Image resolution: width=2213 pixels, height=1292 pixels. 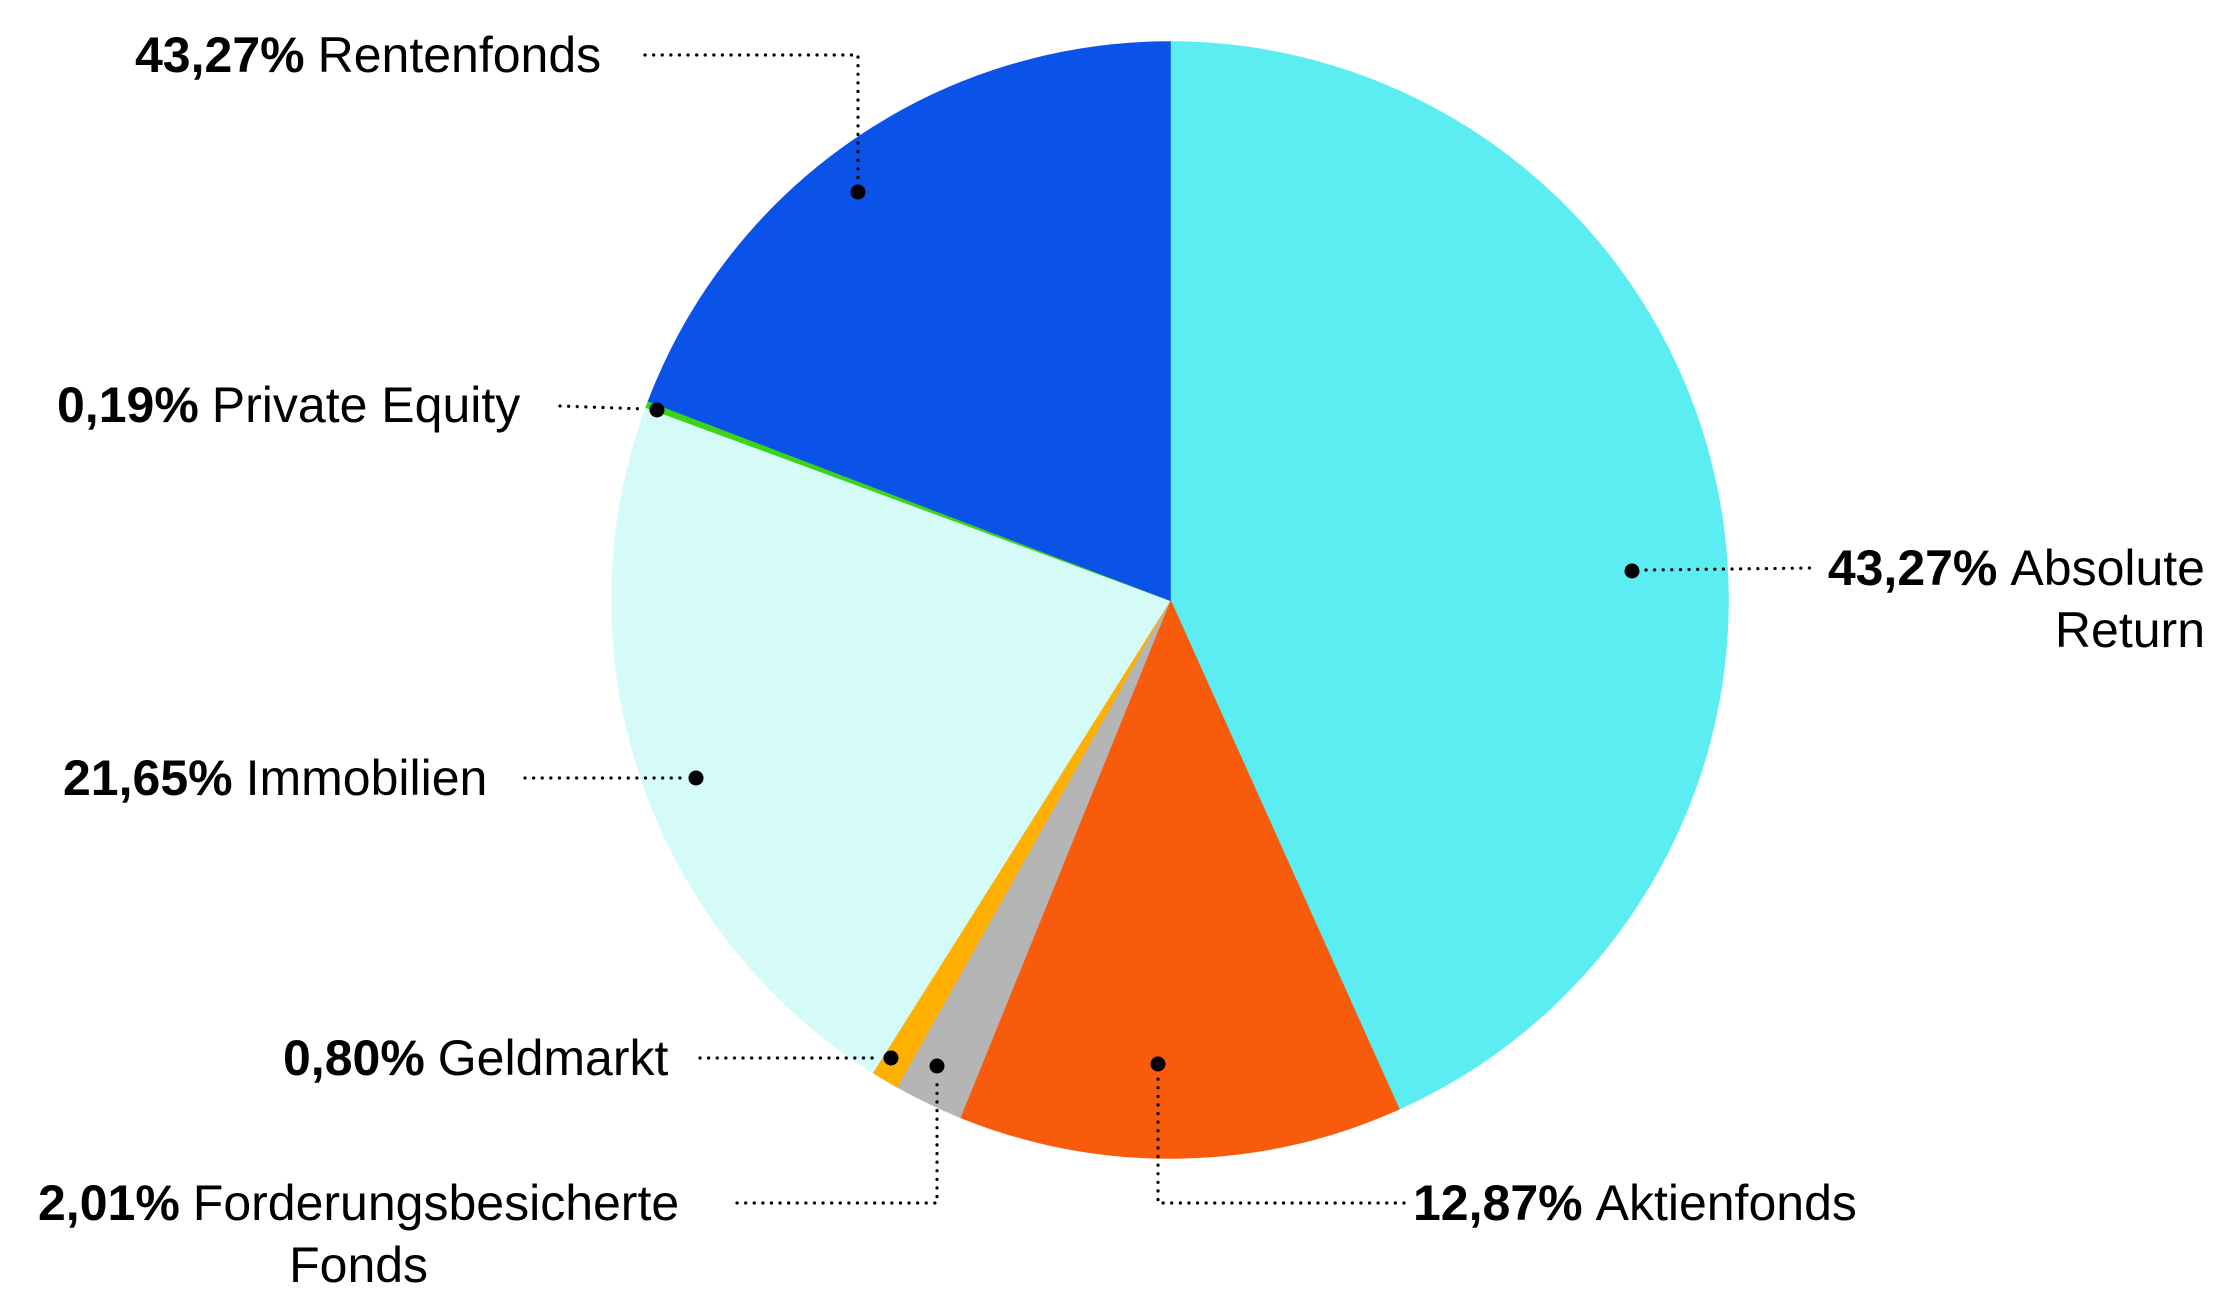 I want to click on pie-slice-aktienfonds, so click(x=1179, y=878).